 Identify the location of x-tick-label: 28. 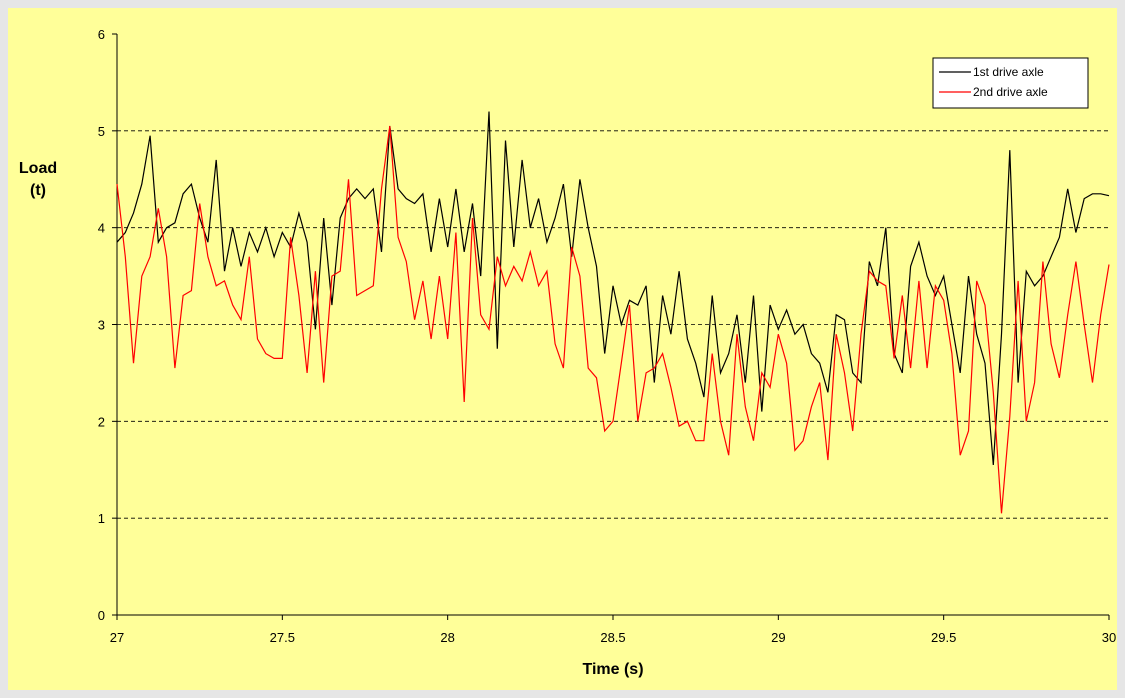
(447, 637).